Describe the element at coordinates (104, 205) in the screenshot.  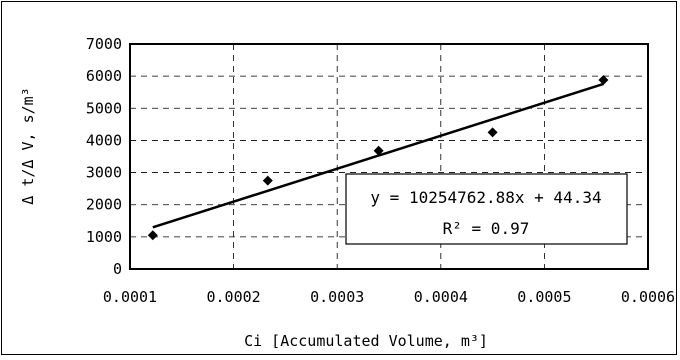
I see `y-tick-label: 2000` at that location.